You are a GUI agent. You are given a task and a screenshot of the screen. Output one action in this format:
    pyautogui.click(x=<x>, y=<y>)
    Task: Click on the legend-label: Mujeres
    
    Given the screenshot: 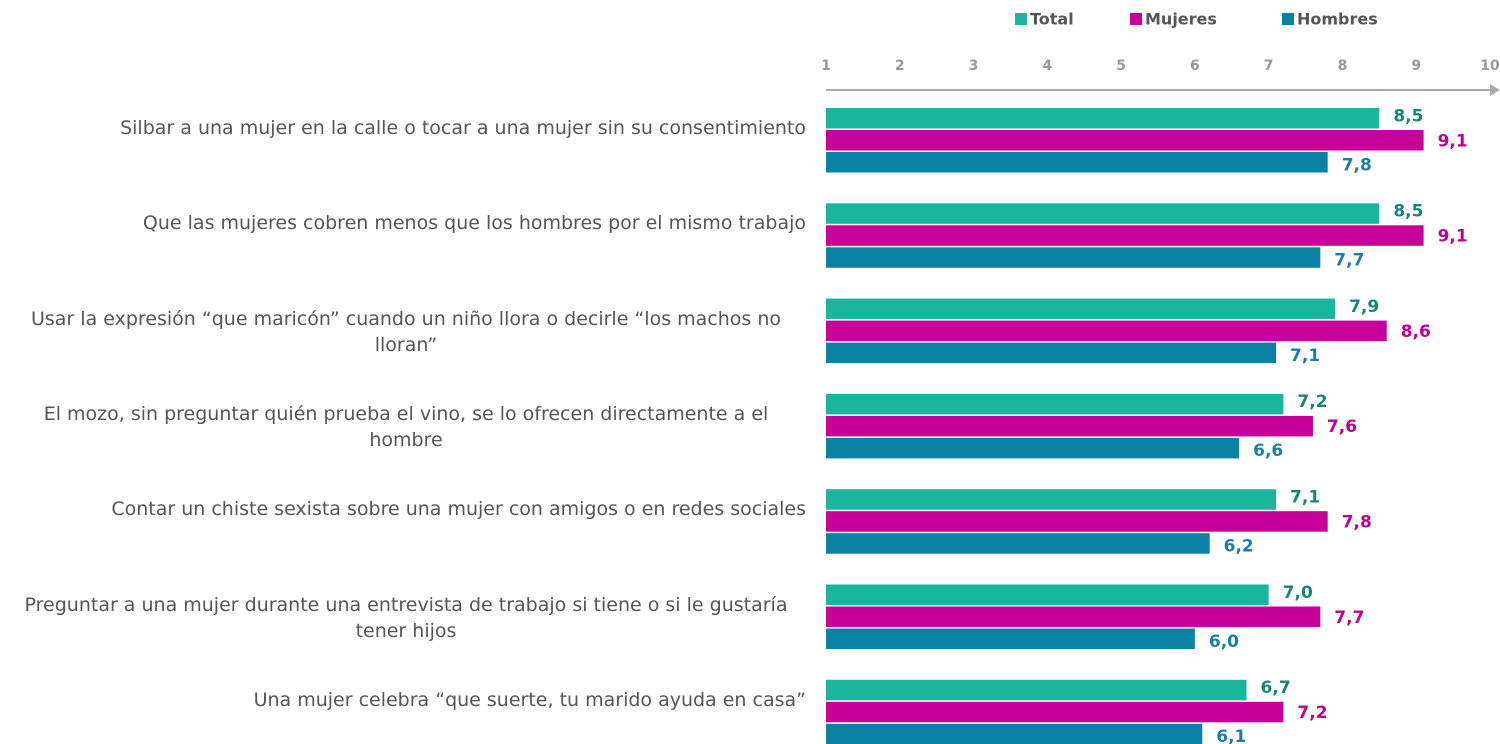 What is the action you would take?
    pyautogui.click(x=1181, y=19)
    